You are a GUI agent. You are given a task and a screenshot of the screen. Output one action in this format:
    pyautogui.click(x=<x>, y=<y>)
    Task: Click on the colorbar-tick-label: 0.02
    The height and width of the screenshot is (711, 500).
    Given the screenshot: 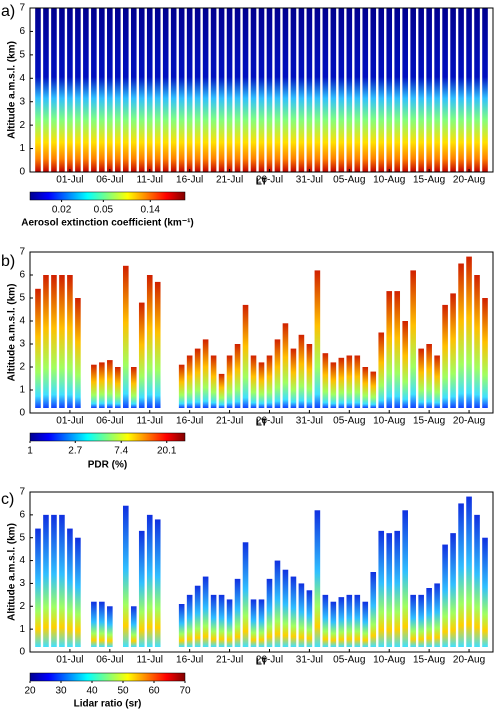 What is the action you would take?
    pyautogui.click(x=62, y=210)
    